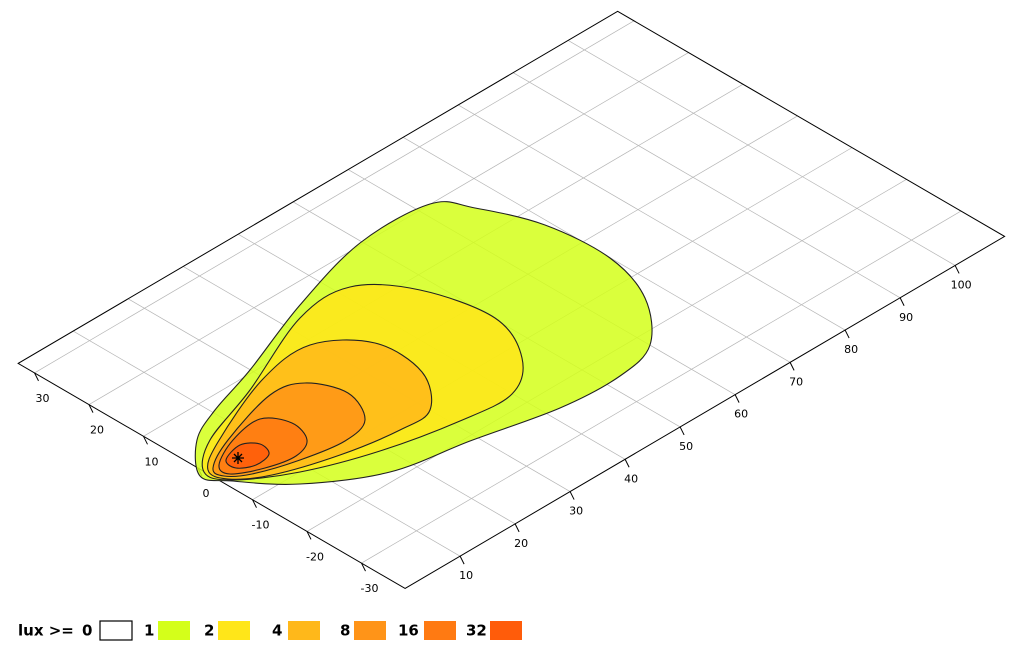  What do you see at coordinates (521, 543) in the screenshot?
I see `x-tick-label: 20` at bounding box center [521, 543].